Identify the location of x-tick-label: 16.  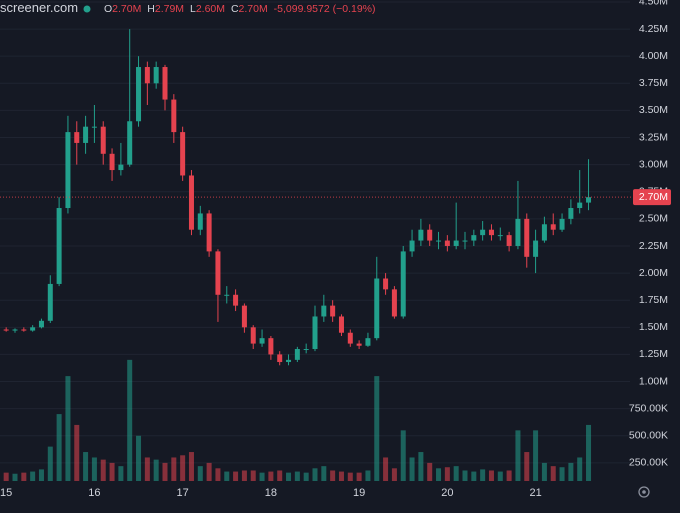
(94, 493).